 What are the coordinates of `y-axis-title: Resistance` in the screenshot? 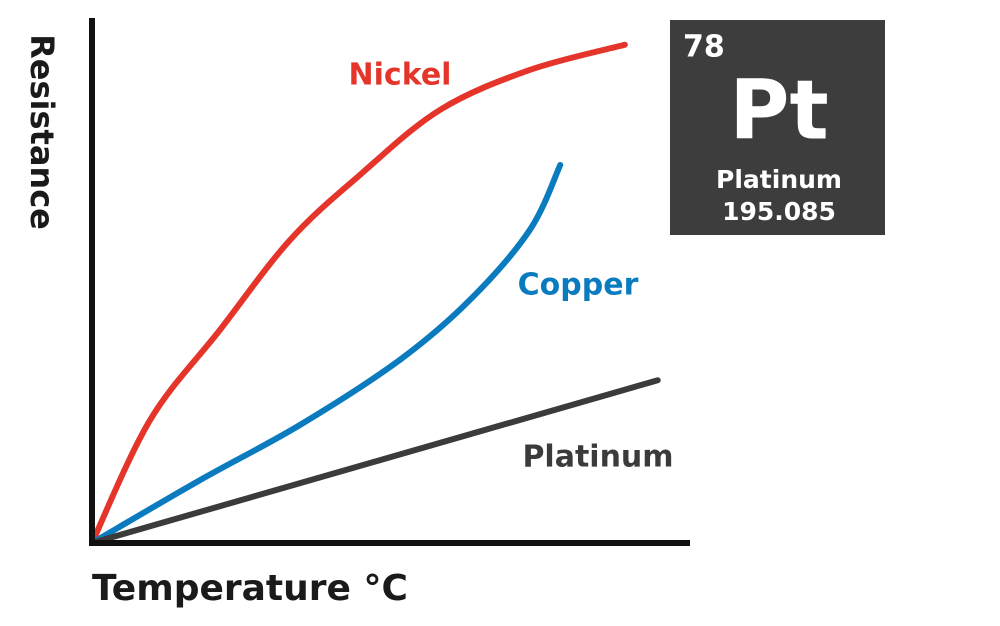 It's located at (42, 132).